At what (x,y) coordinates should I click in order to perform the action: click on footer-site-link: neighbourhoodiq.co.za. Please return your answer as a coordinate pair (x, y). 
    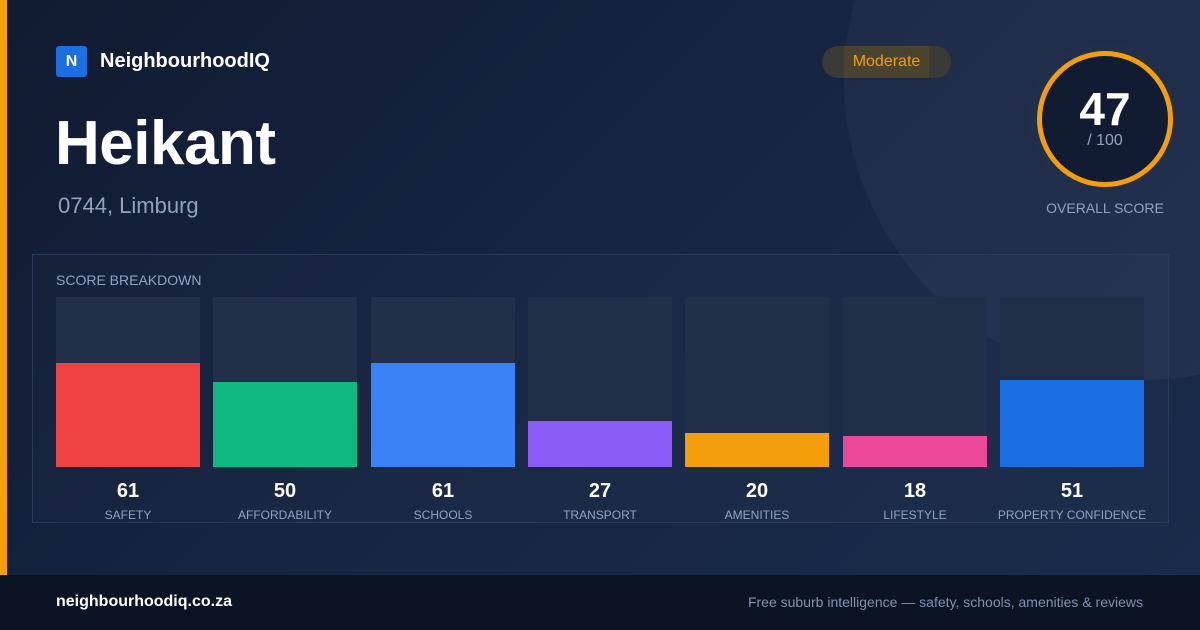
    Looking at the image, I should click on (144, 601).